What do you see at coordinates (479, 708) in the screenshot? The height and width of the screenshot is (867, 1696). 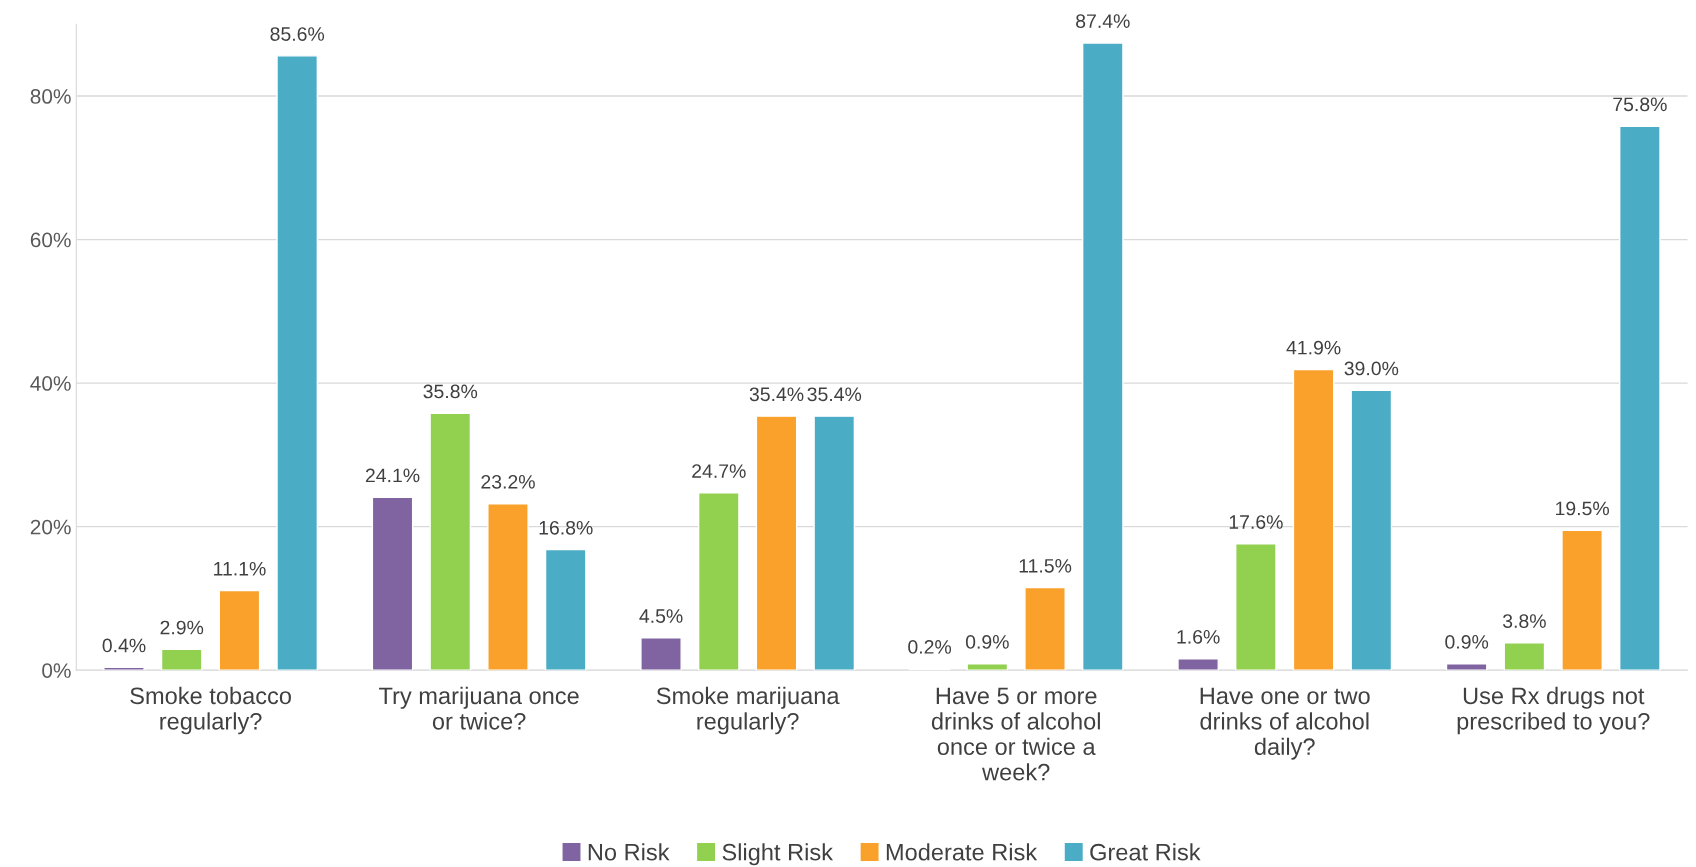 I see `x-tick-label: Try marijuana once or twice?` at bounding box center [479, 708].